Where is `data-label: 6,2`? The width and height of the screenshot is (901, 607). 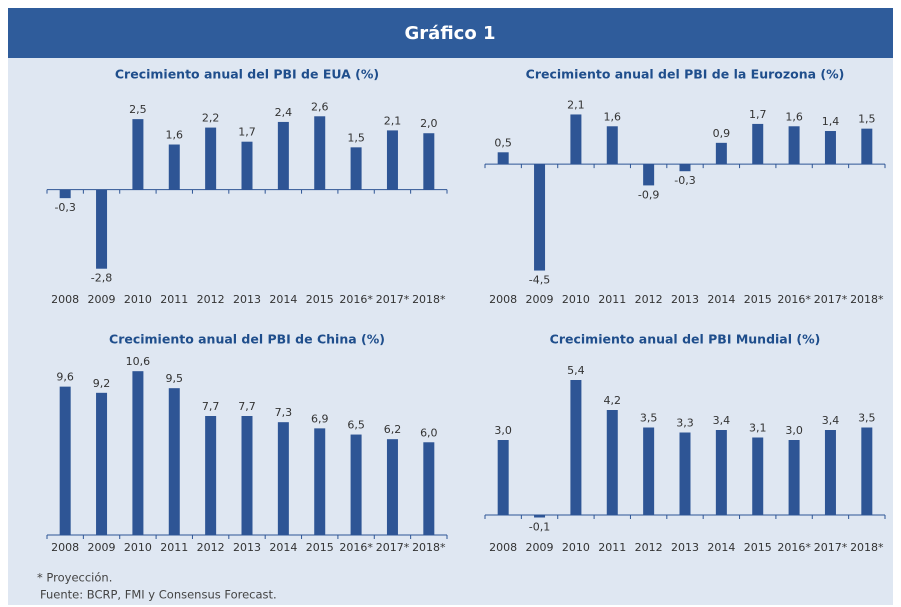
data-label: 6,2 is located at coordinates (393, 429).